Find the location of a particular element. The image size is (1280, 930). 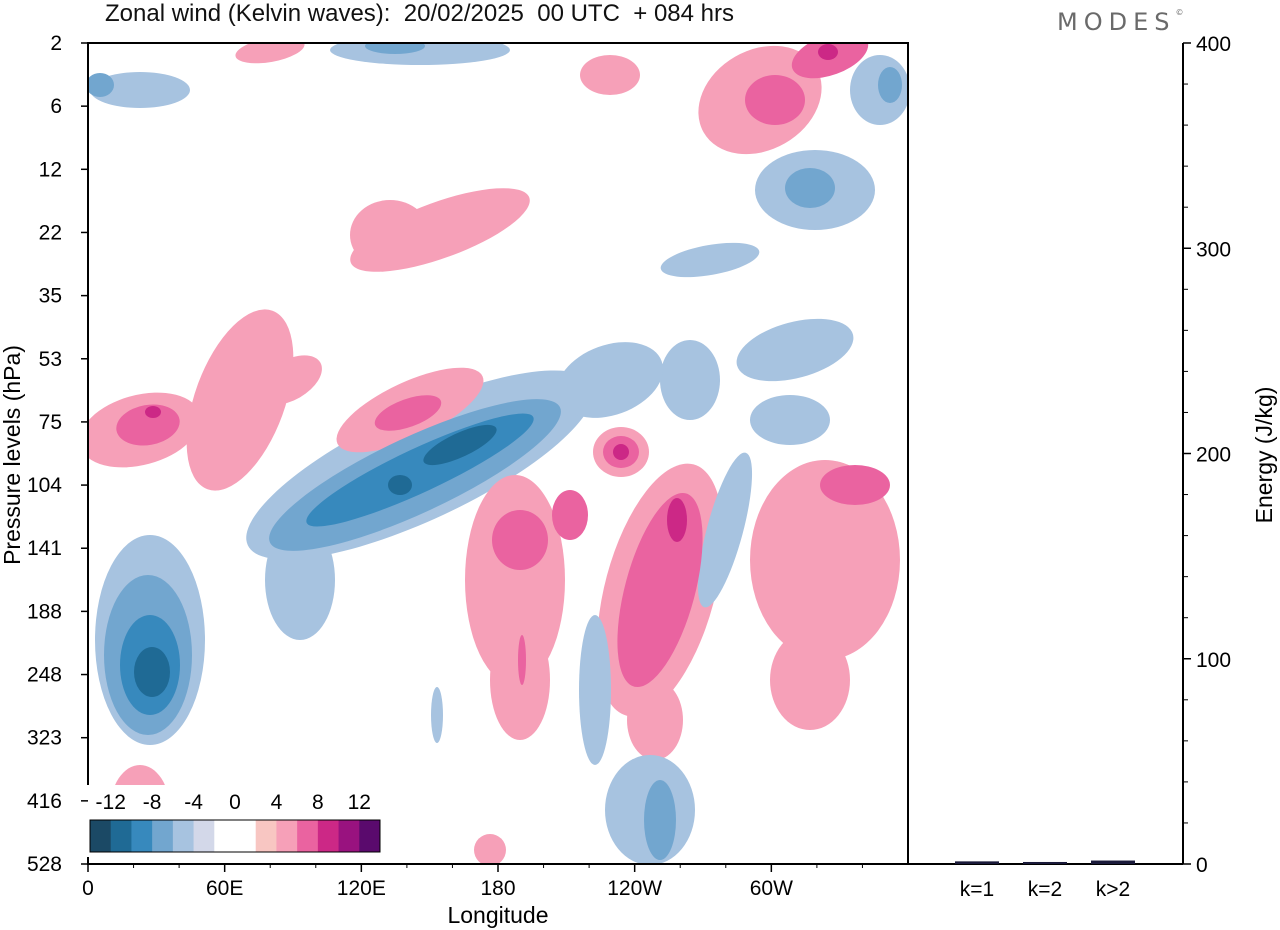

y-tick-label: 188 is located at coordinates (44, 611).